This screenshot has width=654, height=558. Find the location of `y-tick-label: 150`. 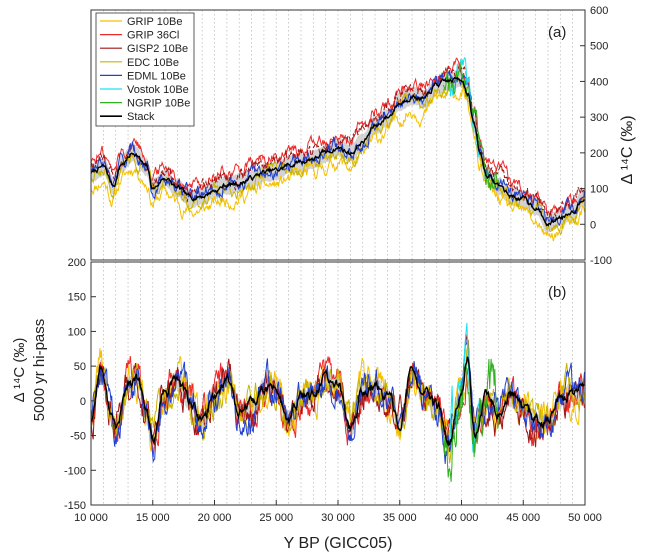

y-tick-label: 150 is located at coordinates (77, 298).